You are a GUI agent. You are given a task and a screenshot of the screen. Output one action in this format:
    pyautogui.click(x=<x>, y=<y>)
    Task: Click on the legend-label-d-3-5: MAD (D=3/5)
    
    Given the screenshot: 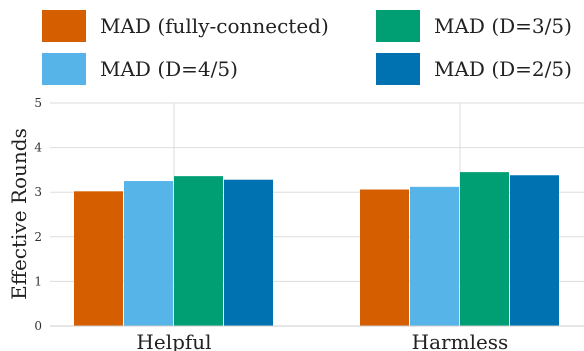 What is the action you would take?
    pyautogui.click(x=503, y=26)
    